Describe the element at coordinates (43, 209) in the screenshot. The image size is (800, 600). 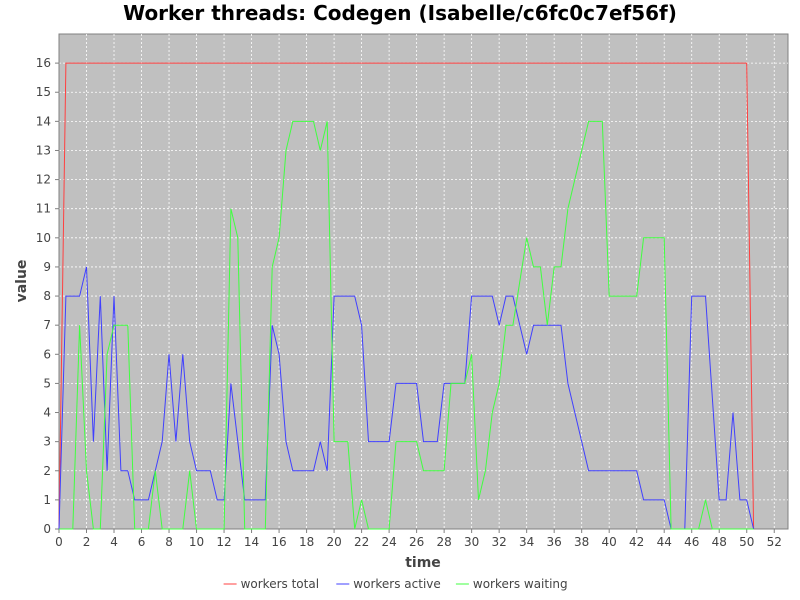
I see `y-tick-label: 11` at that location.